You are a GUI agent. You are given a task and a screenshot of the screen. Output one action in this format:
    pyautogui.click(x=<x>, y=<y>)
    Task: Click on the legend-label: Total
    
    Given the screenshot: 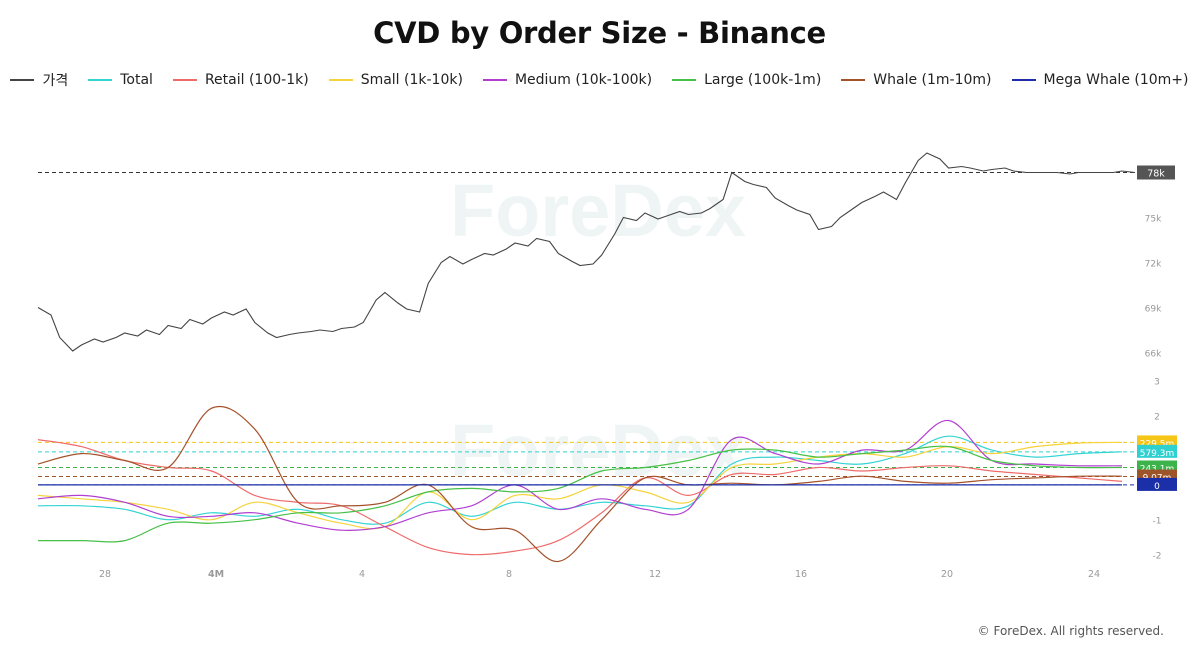 What is the action you would take?
    pyautogui.click(x=136, y=80)
    